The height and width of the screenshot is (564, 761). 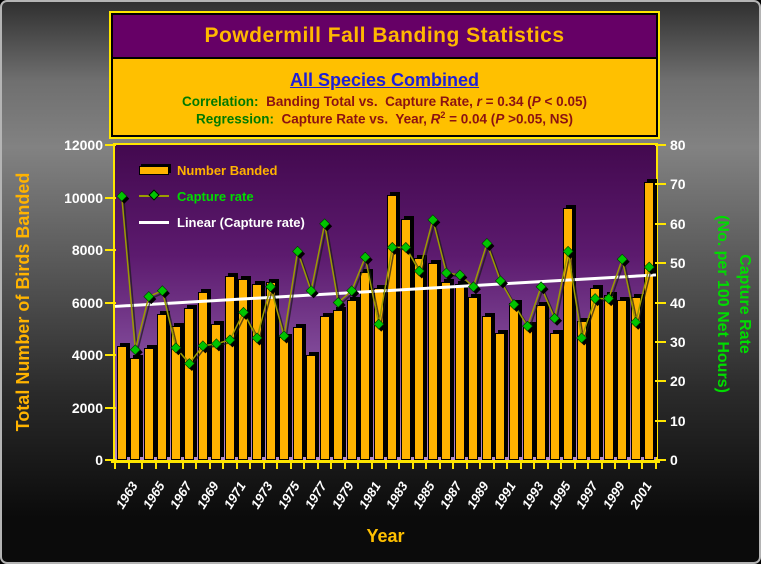 I want to click on chart-title: Powdermill Fall Banding Statistics, so click(x=384, y=35).